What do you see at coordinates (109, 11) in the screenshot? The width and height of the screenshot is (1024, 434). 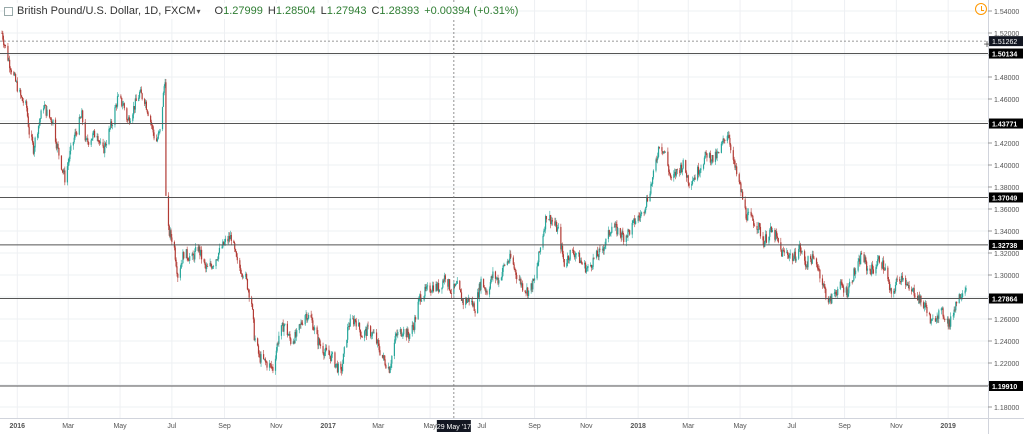 I see `symbol-selector: British Pound/U.S. Dollar, 1D, FXCM▾` at bounding box center [109, 11].